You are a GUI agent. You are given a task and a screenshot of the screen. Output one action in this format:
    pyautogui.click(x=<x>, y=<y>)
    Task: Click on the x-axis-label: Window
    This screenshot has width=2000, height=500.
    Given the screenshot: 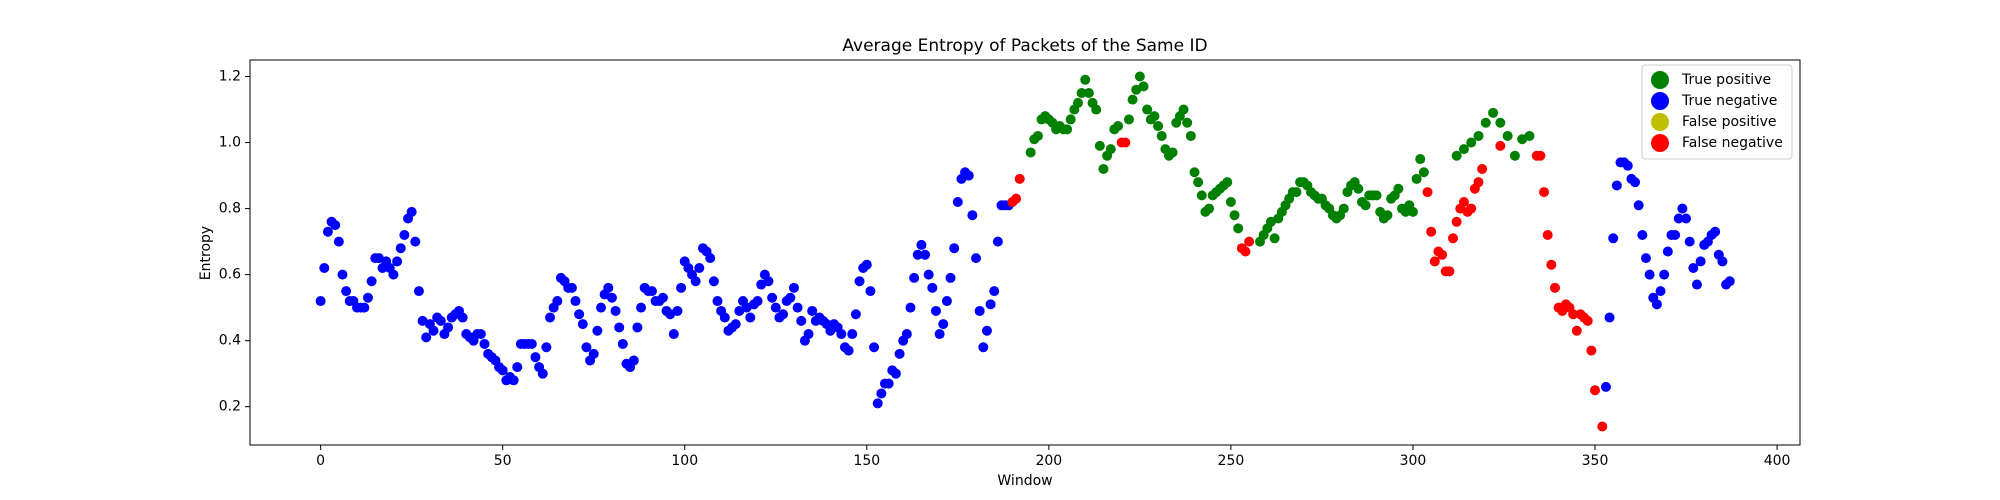 What is the action you would take?
    pyautogui.click(x=1024, y=481)
    